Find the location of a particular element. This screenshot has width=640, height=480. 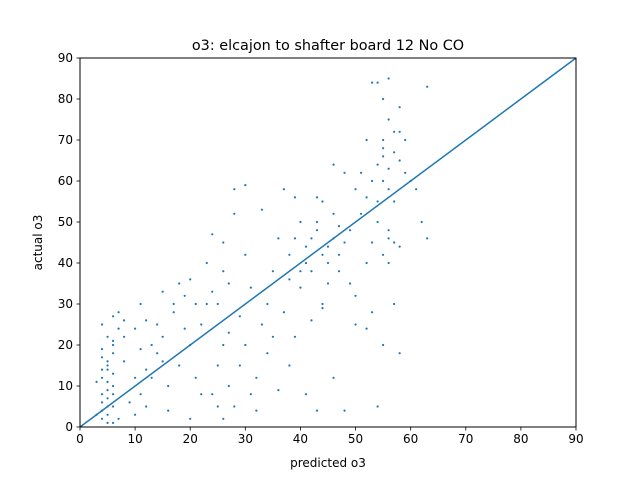

x-tick-label: 30 is located at coordinates (245, 439).